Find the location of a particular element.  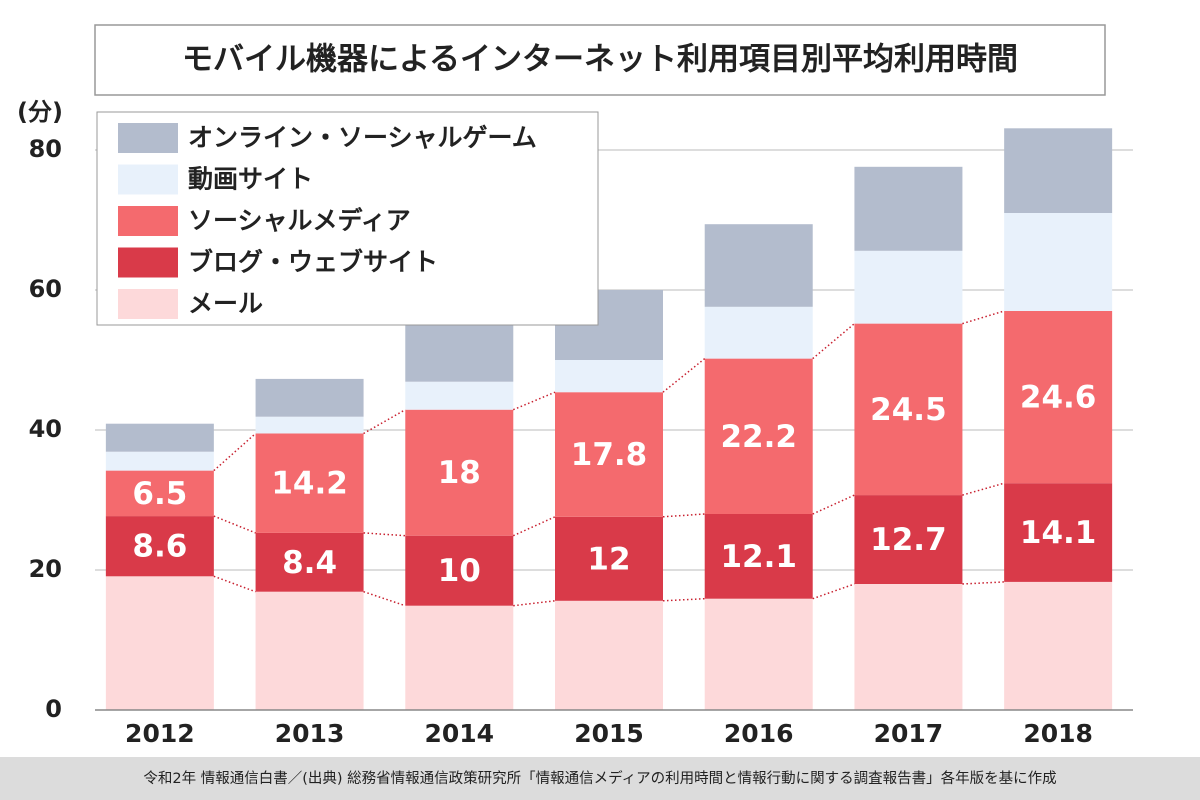

chart-title: モバイル機器によるインターネット利用項目別平均利用時間 is located at coordinates (600, 60).